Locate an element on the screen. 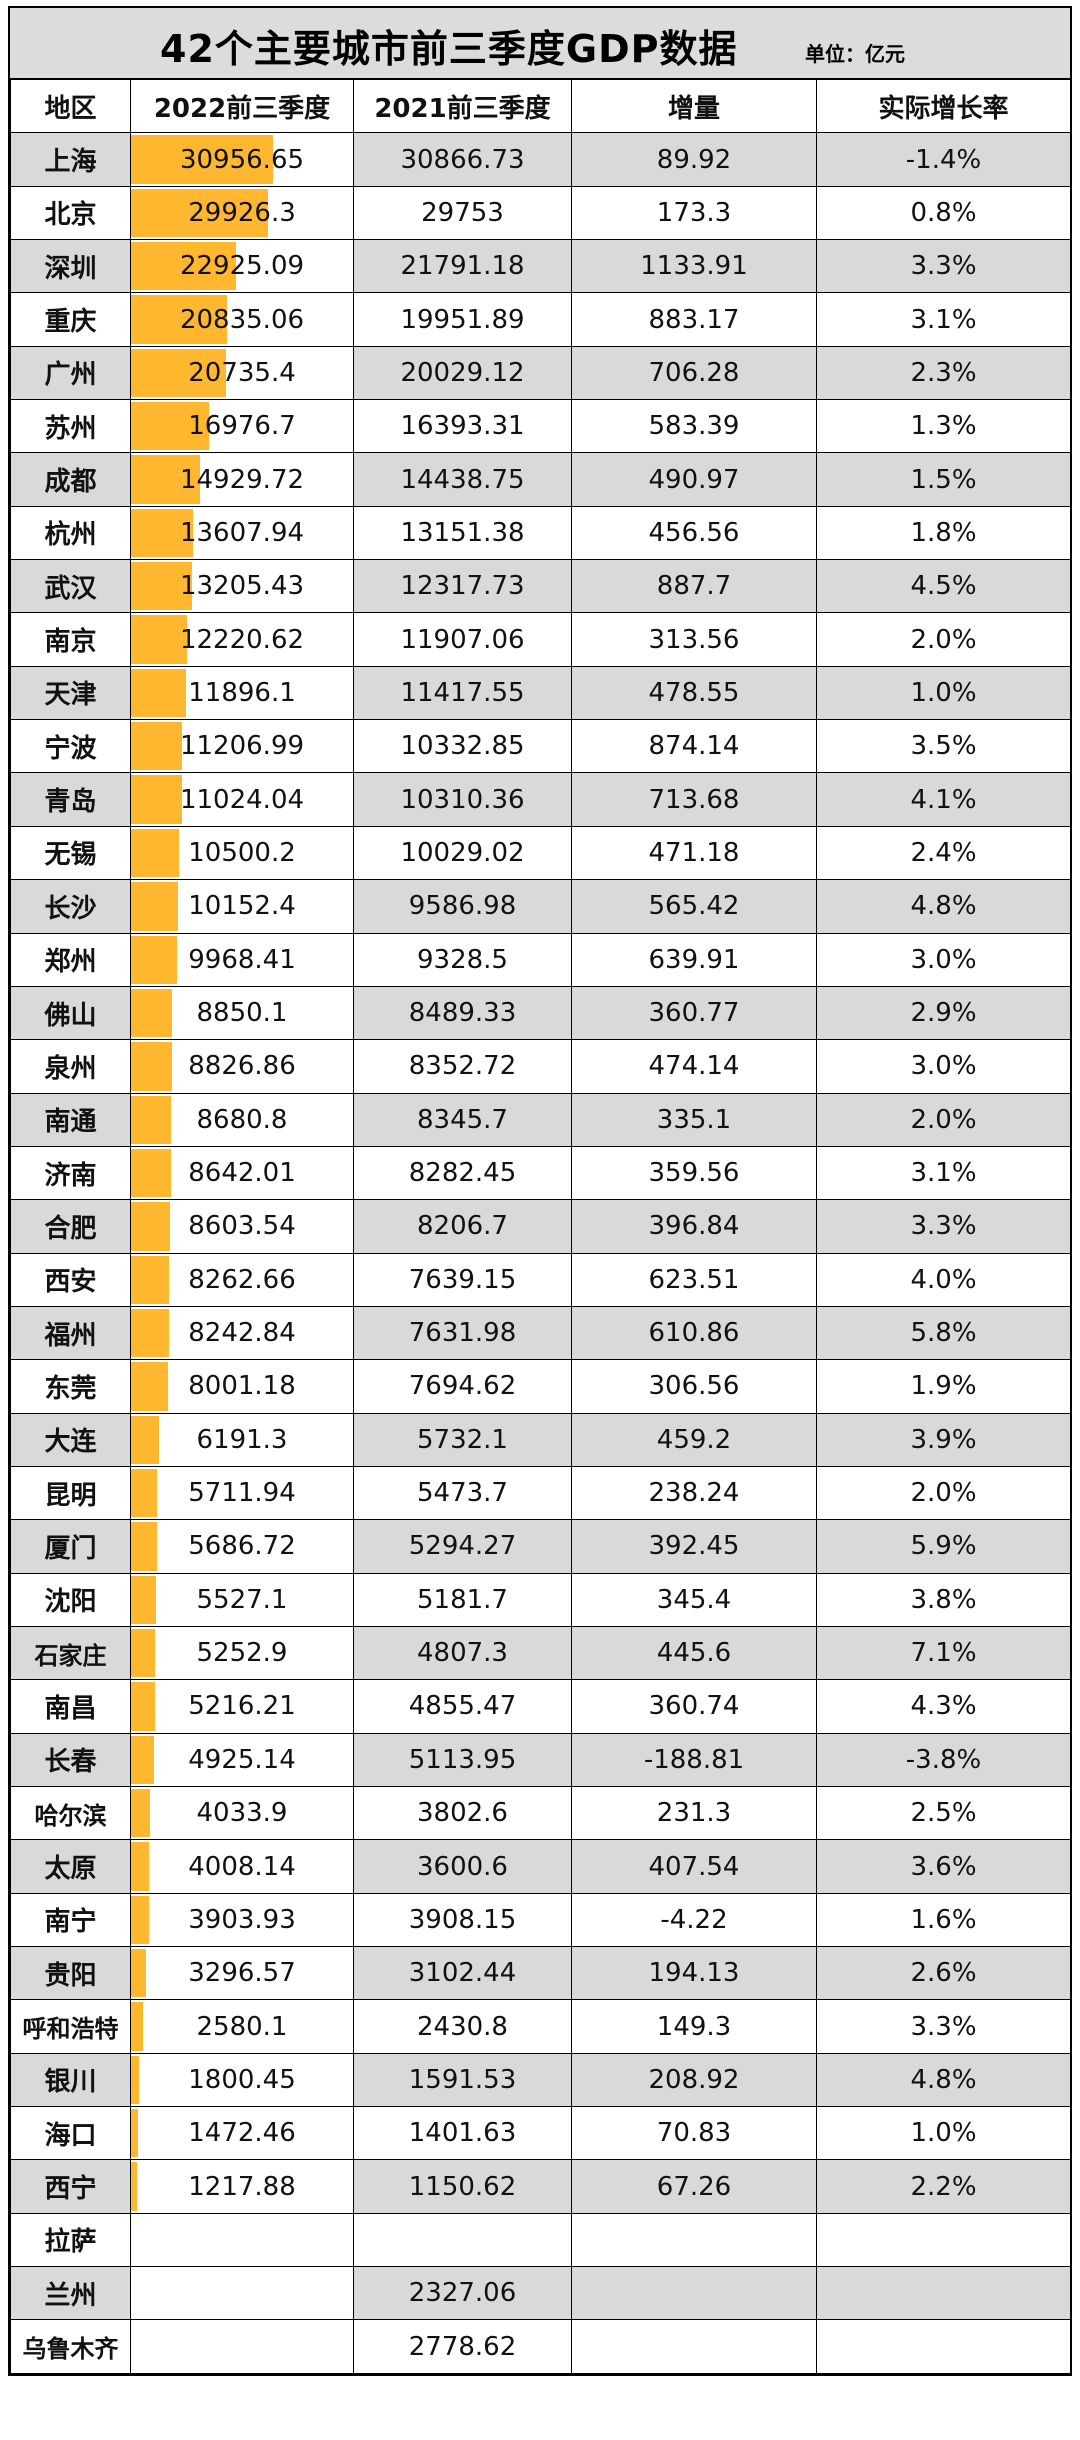  cell-increase: 335.1 is located at coordinates (694, 1119).